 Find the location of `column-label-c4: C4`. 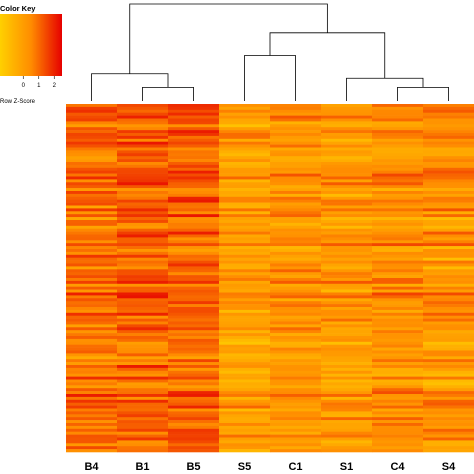

column-label-c4: C4 is located at coordinates (397, 467).